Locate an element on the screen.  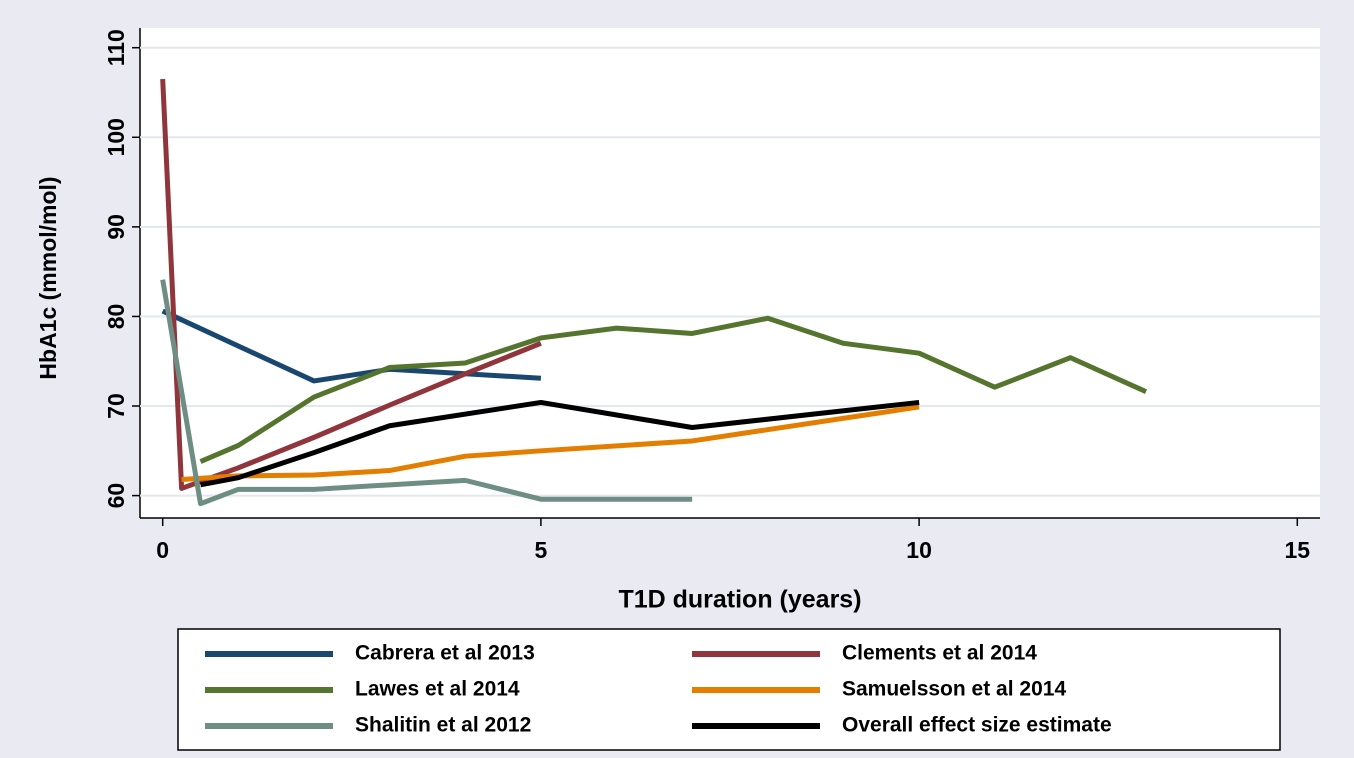
x-tick-label: 10 is located at coordinates (919, 550).